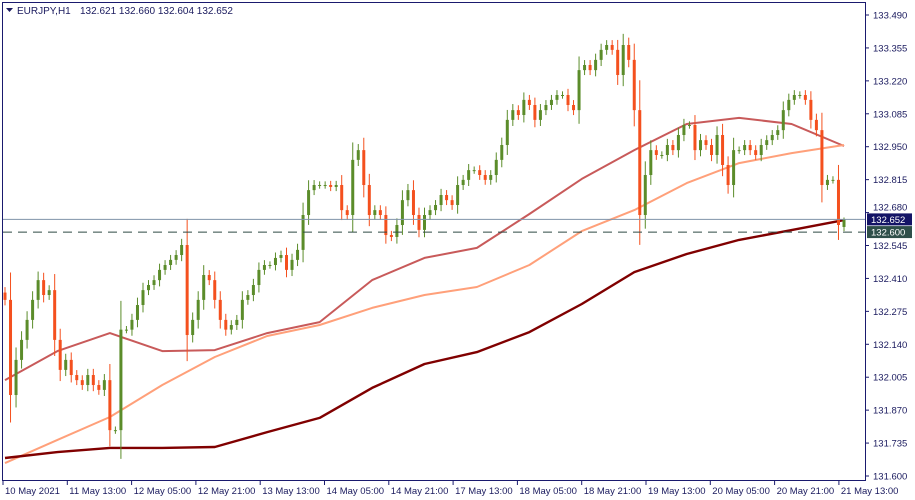  I want to click on dropdown-triangle-icon, so click(9, 10).